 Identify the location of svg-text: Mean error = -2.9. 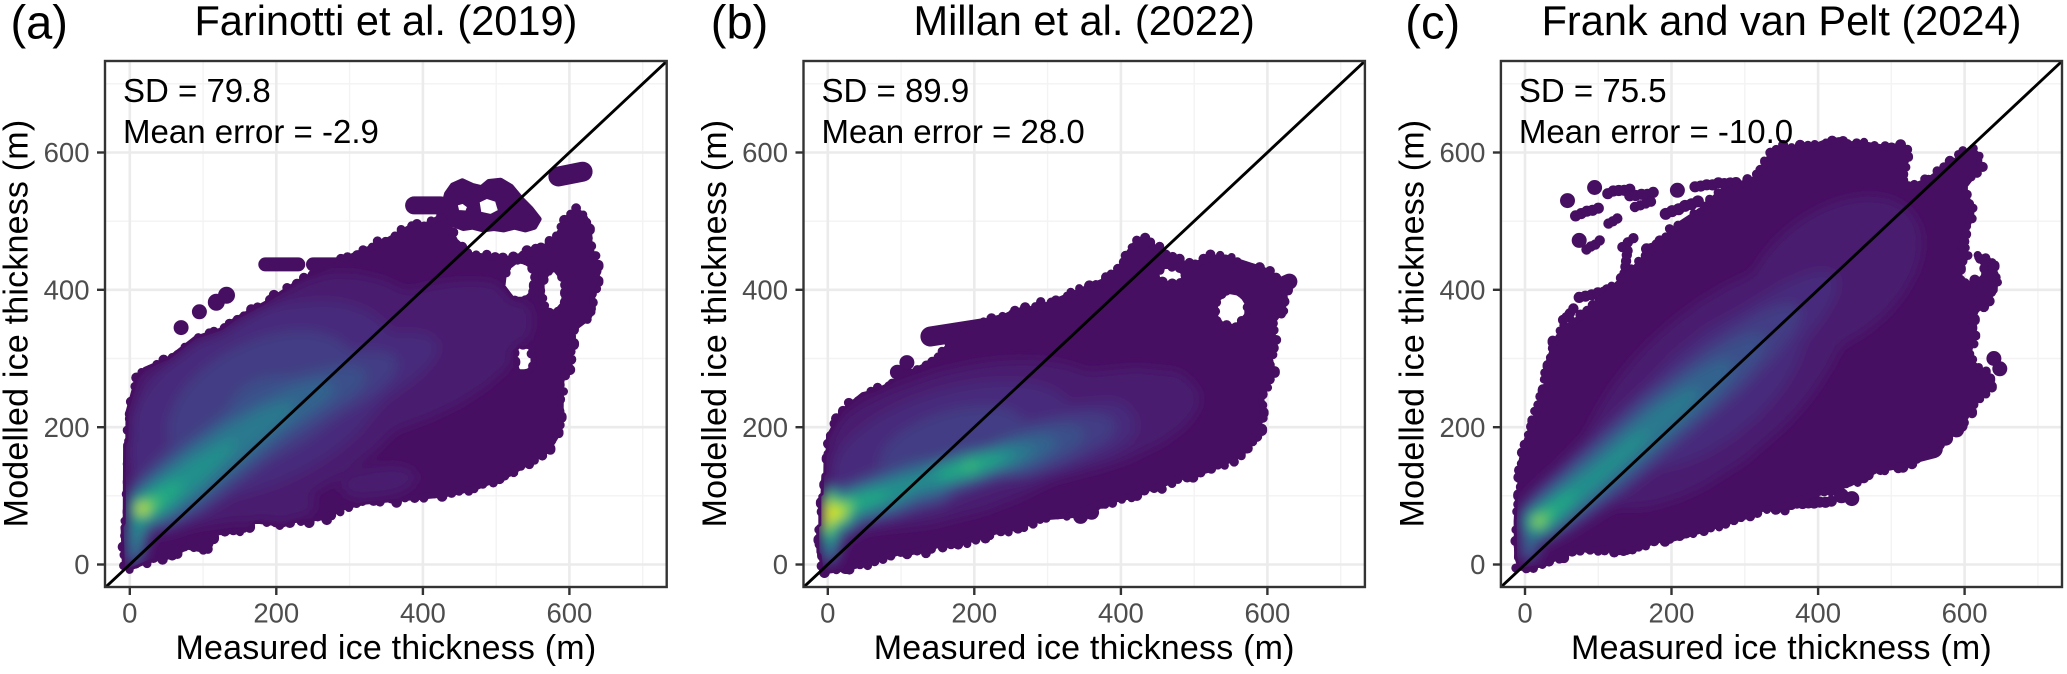
(251, 131).